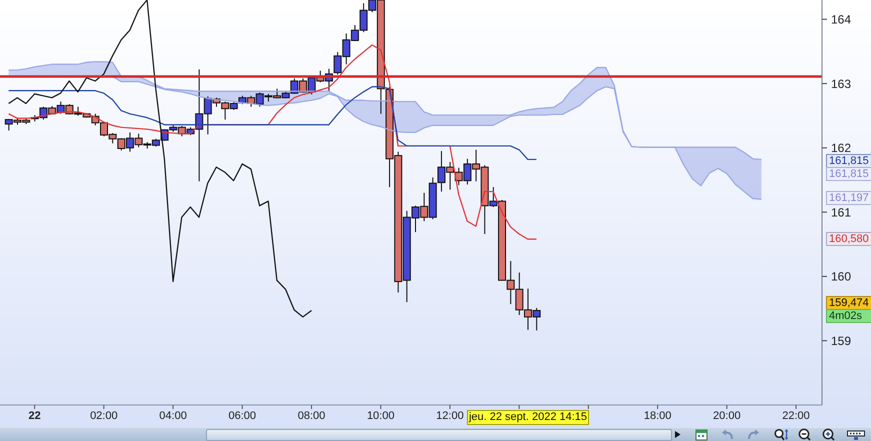 This screenshot has width=871, height=441. Describe the element at coordinates (841, 19) in the screenshot. I see `y-tick-label: 164` at that location.